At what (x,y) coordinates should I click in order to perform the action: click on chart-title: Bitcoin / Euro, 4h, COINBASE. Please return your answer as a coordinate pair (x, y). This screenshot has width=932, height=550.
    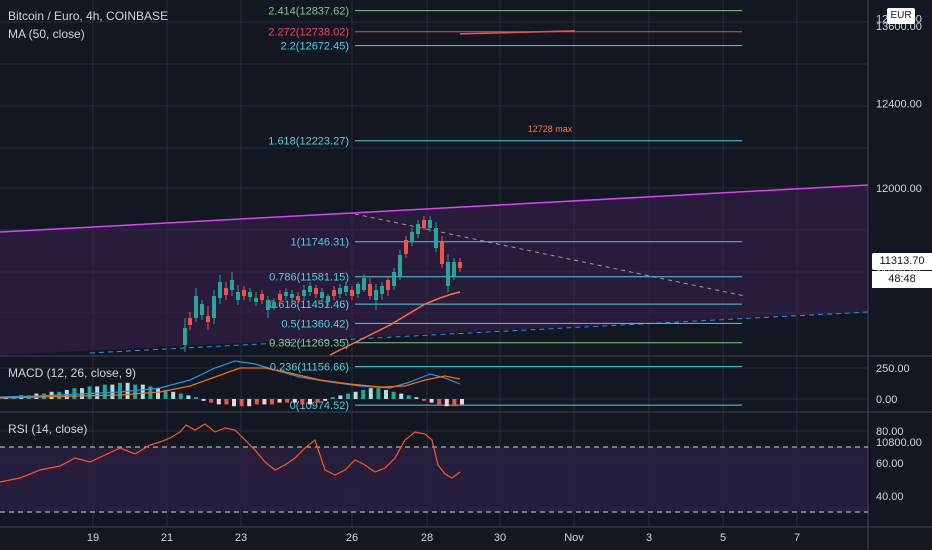
    Looking at the image, I should click on (88, 16).